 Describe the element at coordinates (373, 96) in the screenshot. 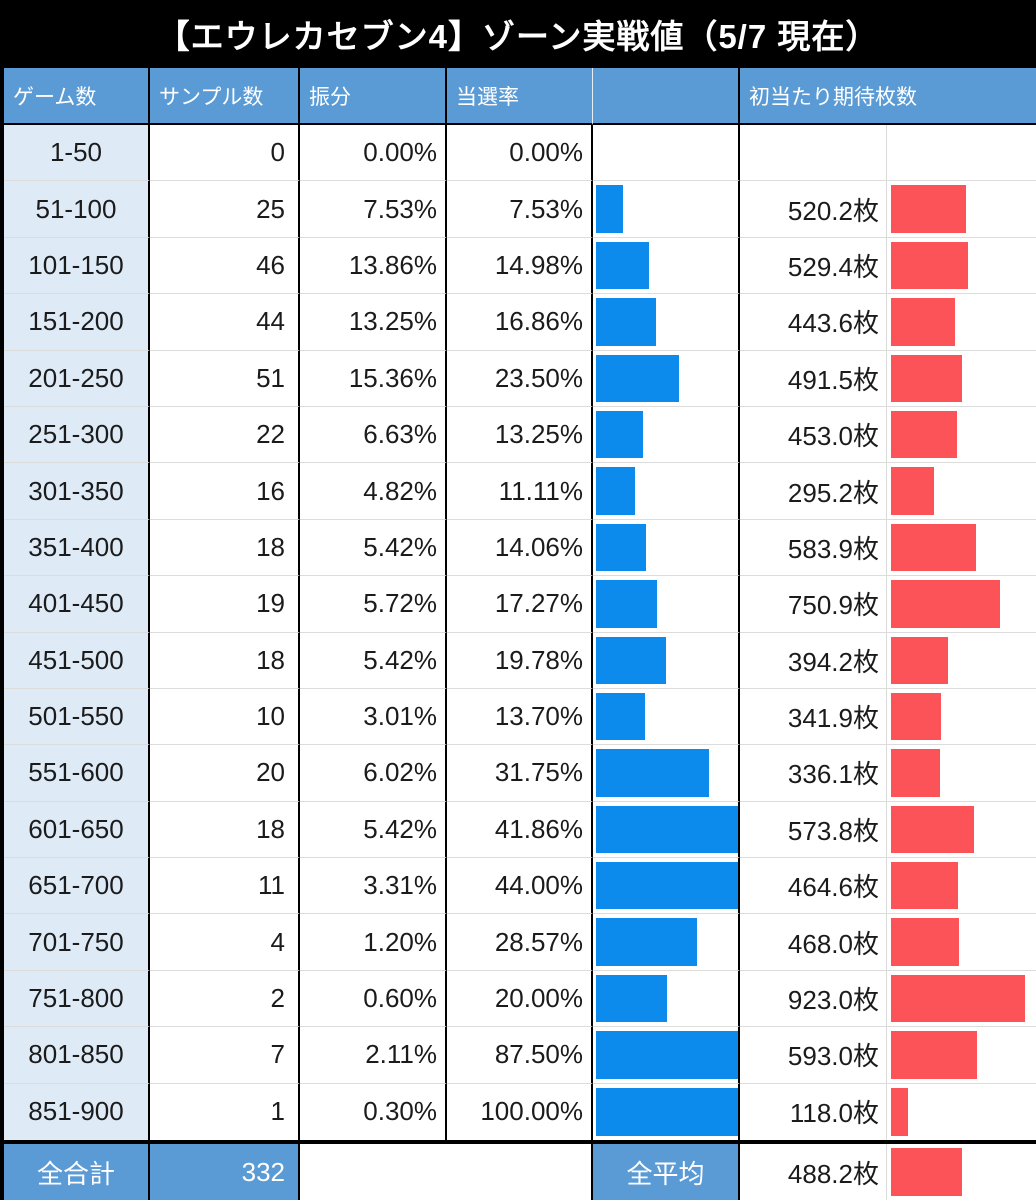

I see `header-distribution: 振分` at that location.